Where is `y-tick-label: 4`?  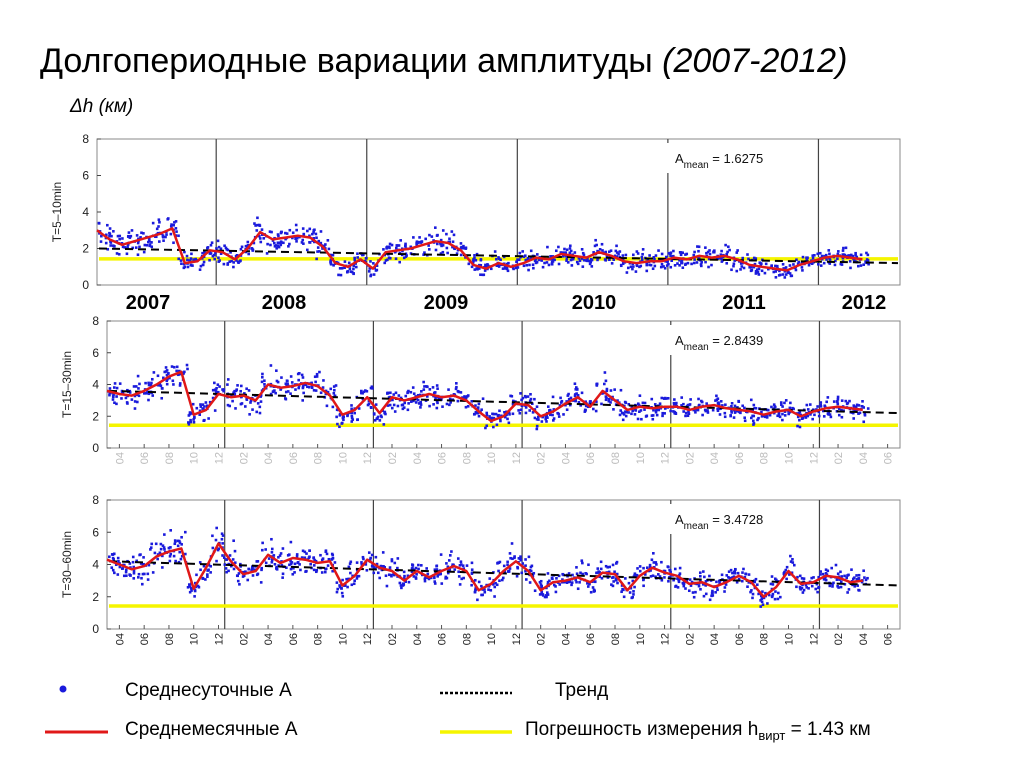
y-tick-label: 4 is located at coordinates (85, 212).